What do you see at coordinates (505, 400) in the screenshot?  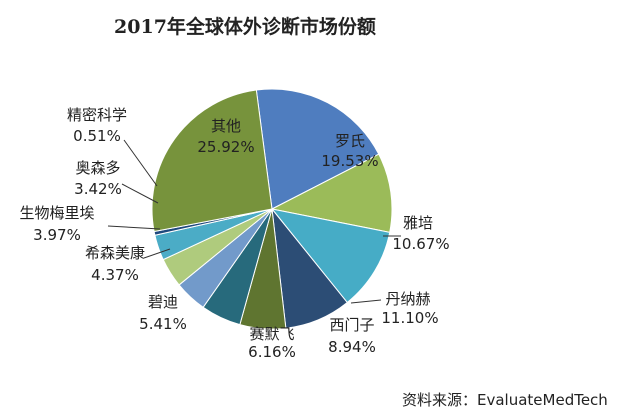 I see `source-note: 资料来源：EvaluateMedTech` at bounding box center [505, 400].